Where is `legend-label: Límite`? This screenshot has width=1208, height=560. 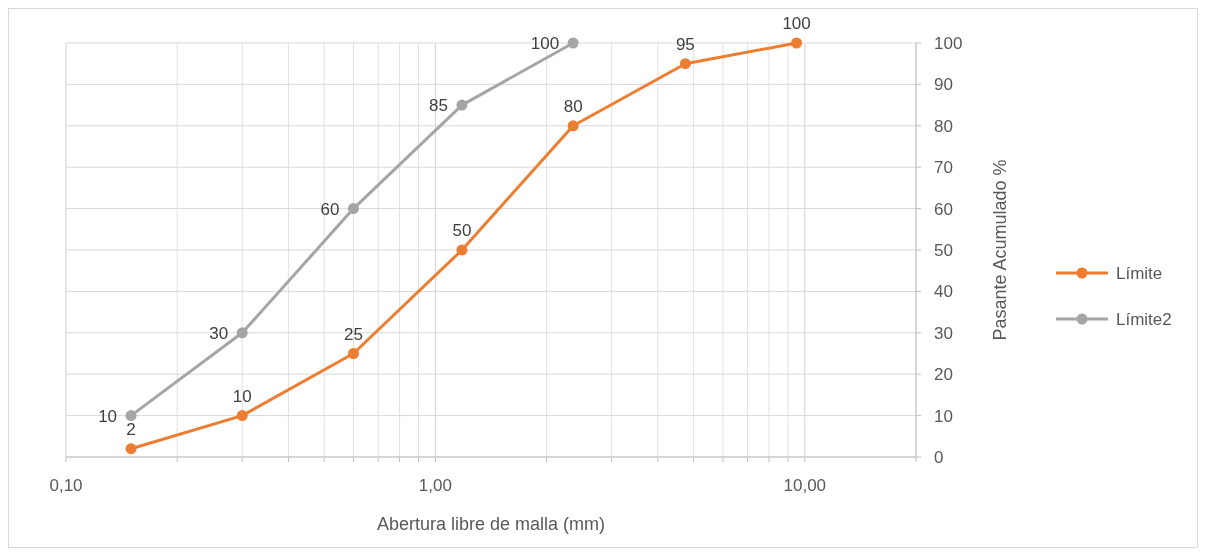 legend-label: Límite is located at coordinates (1139, 273).